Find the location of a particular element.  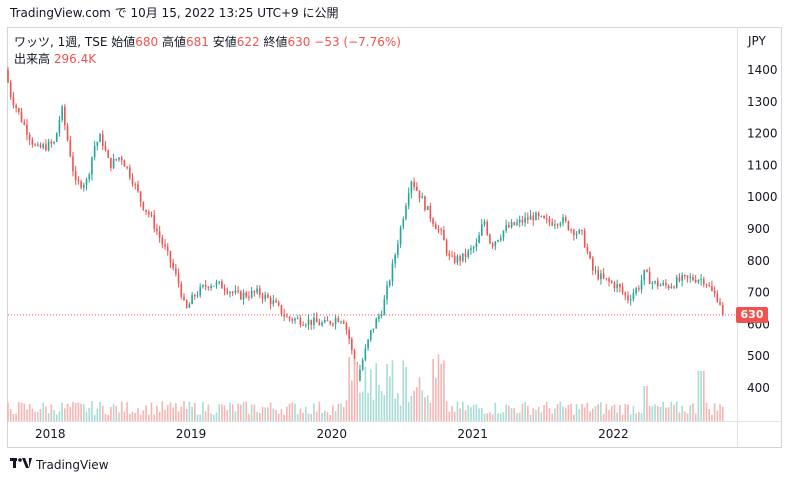

y-tick-label: 1200 is located at coordinates (762, 134).